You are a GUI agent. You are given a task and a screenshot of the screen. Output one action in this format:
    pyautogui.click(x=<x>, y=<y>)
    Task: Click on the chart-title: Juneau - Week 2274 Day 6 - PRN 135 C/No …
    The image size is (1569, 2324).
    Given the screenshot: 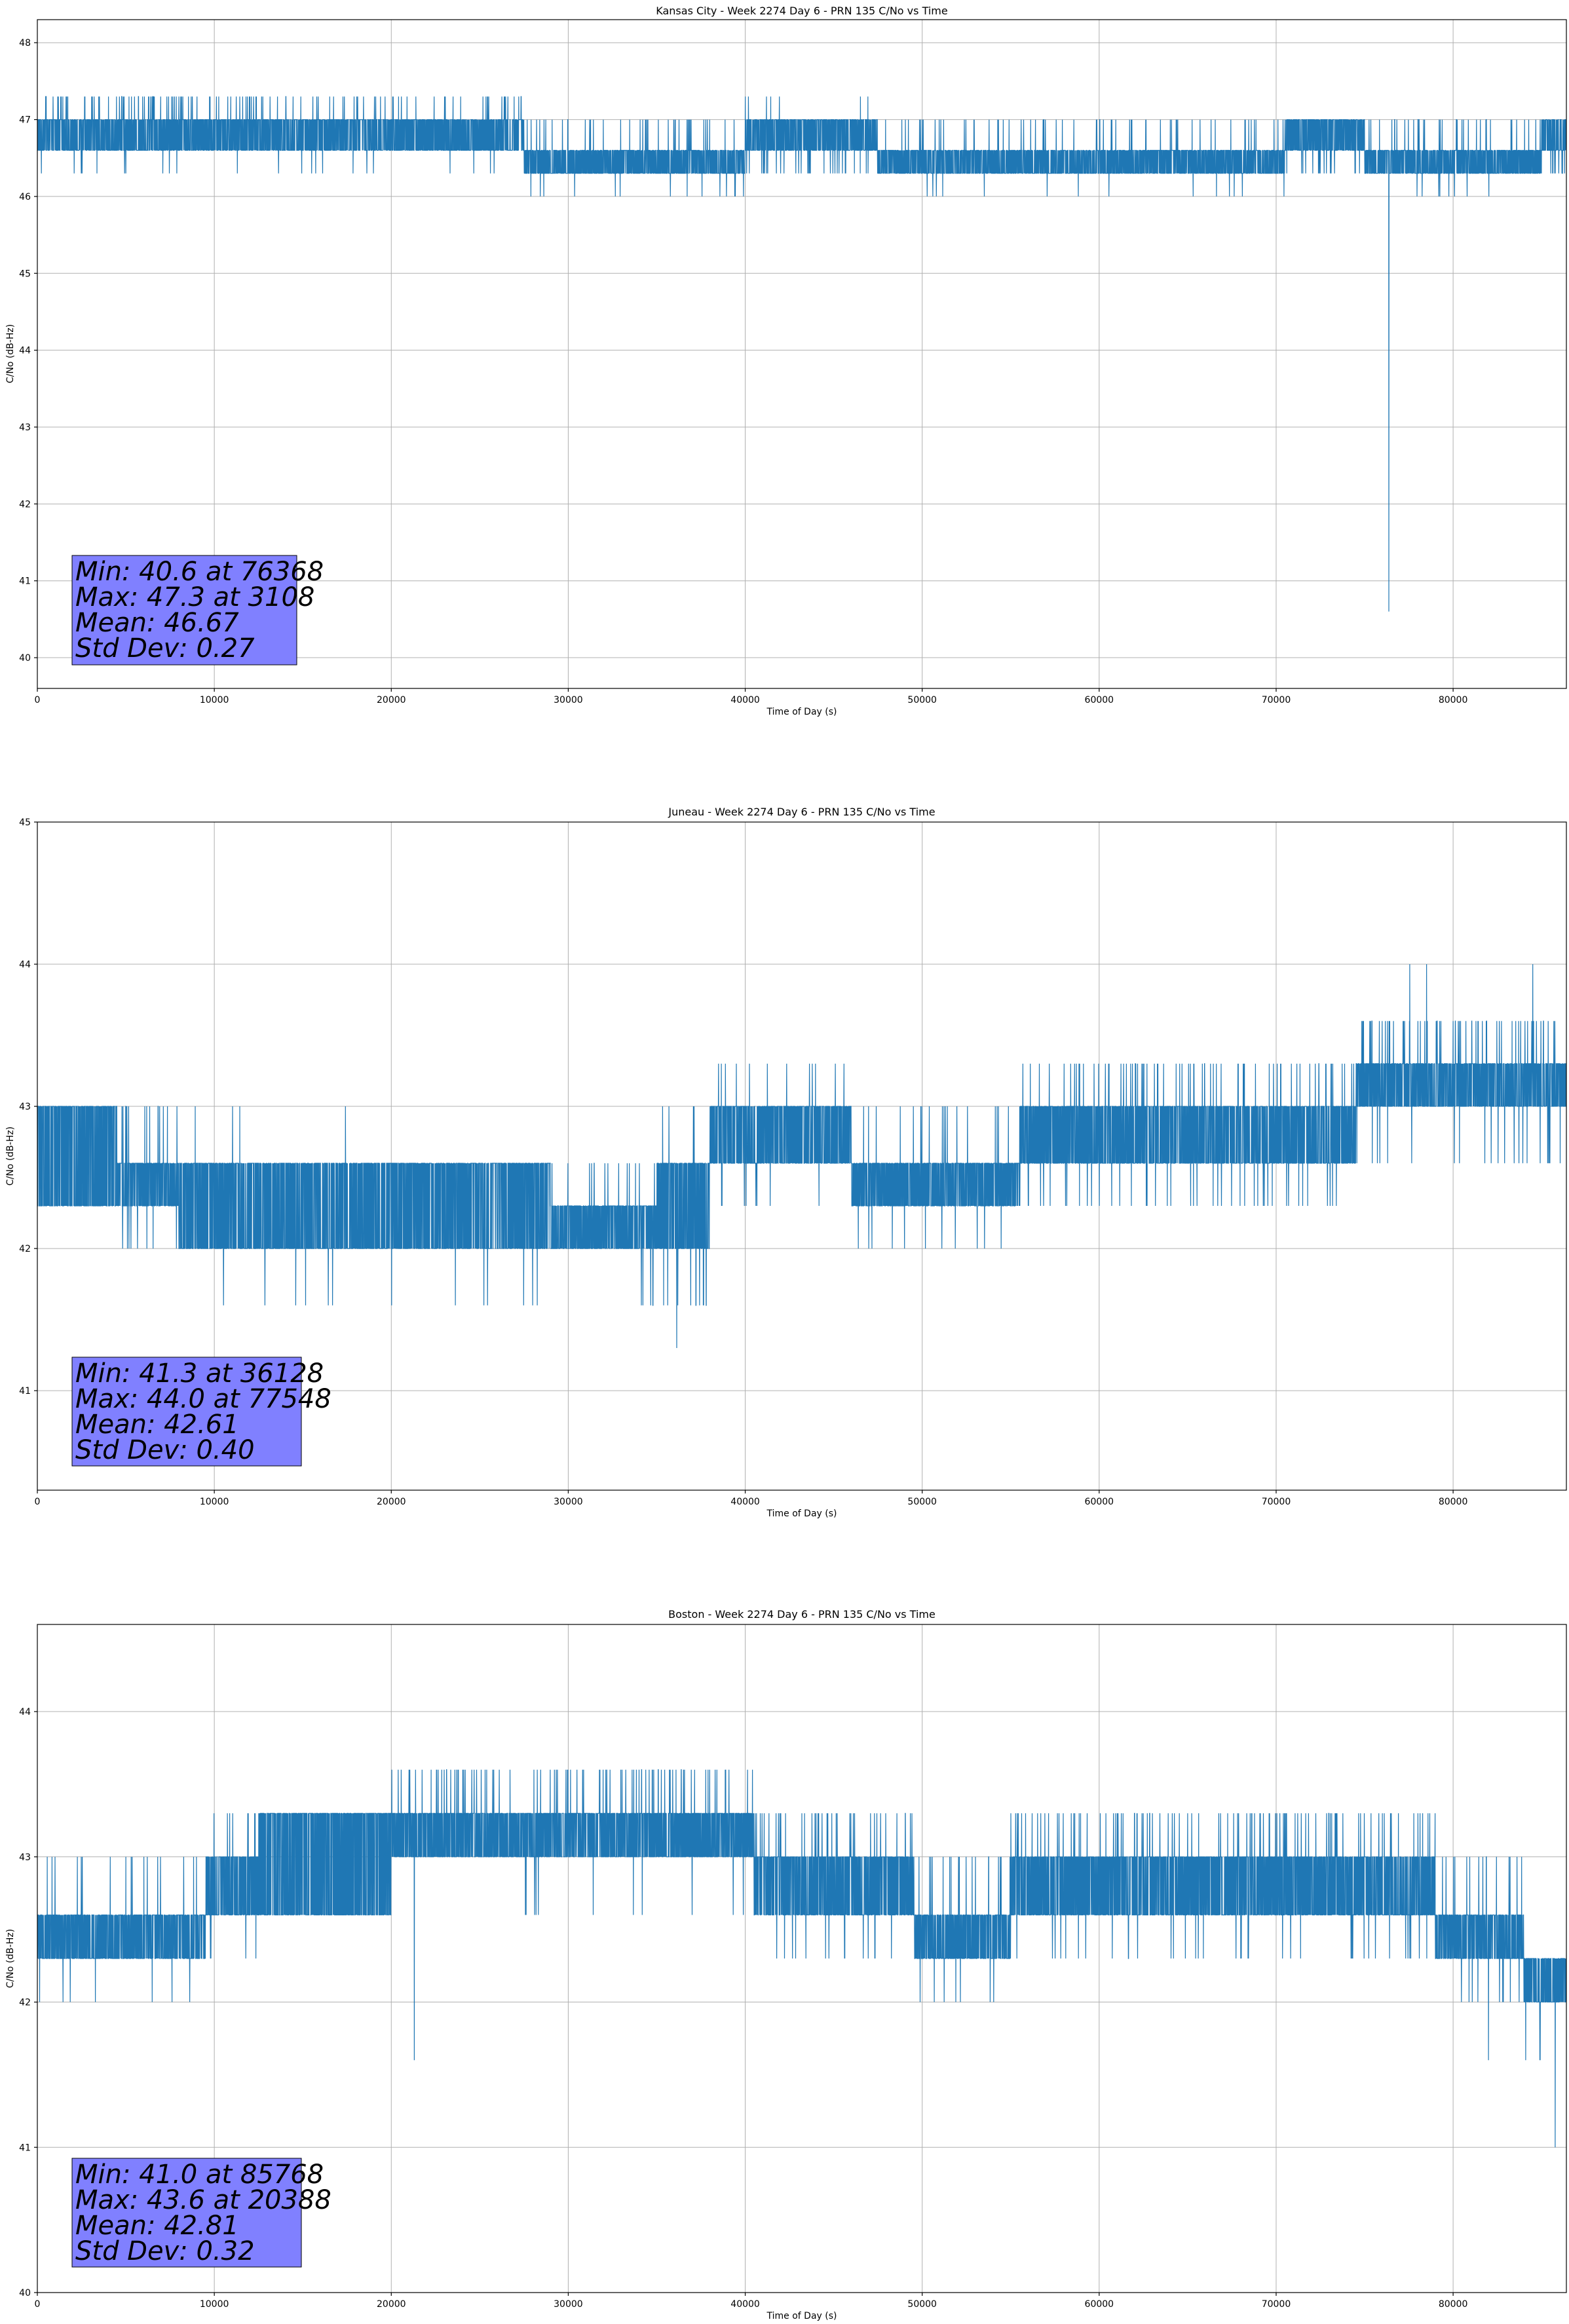 What is the action you would take?
    pyautogui.click(x=801, y=812)
    